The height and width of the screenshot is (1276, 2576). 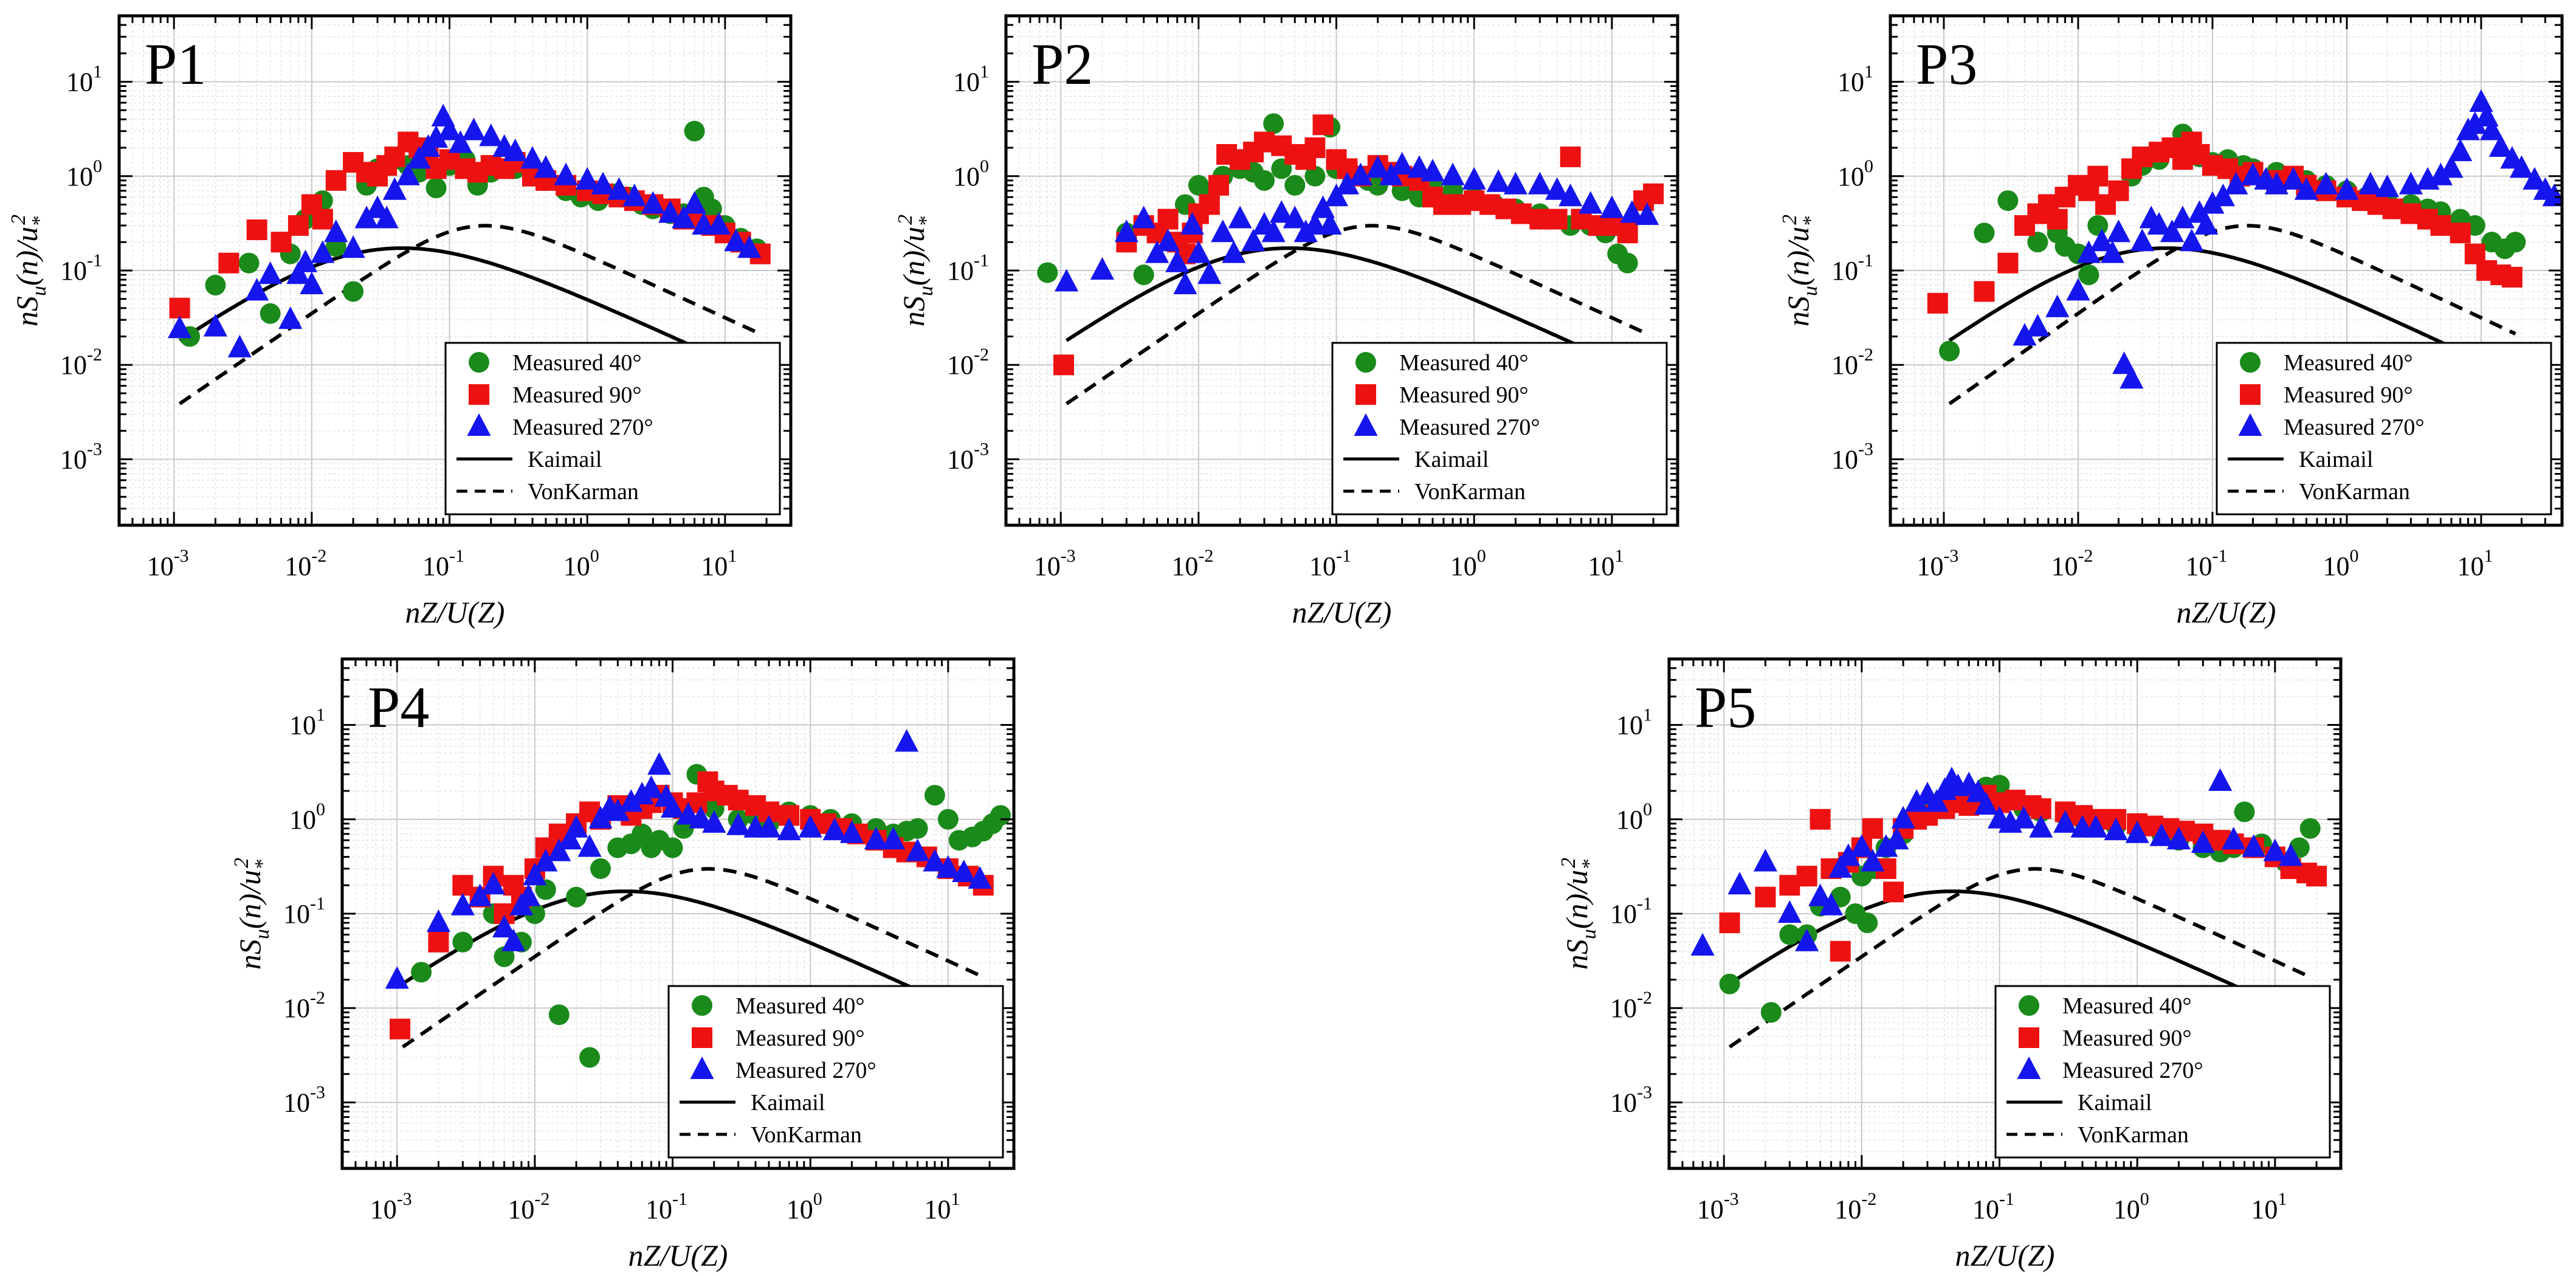 What do you see at coordinates (307, 817) in the screenshot?
I see `y-tick-label: 10⁰` at bounding box center [307, 817].